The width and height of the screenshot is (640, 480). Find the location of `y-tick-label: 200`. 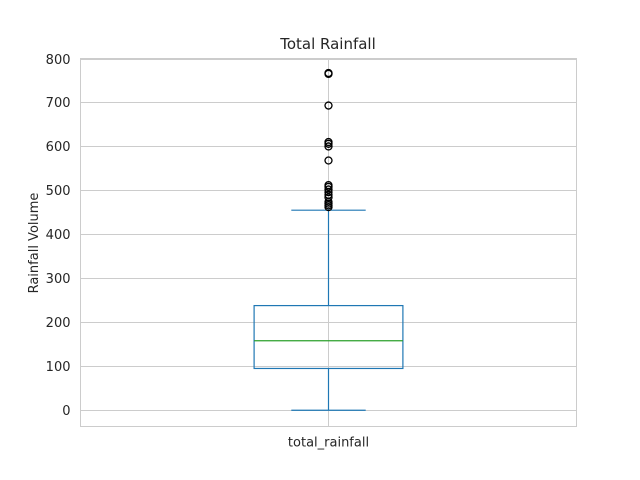

y-tick-label: 200 is located at coordinates (58, 323).